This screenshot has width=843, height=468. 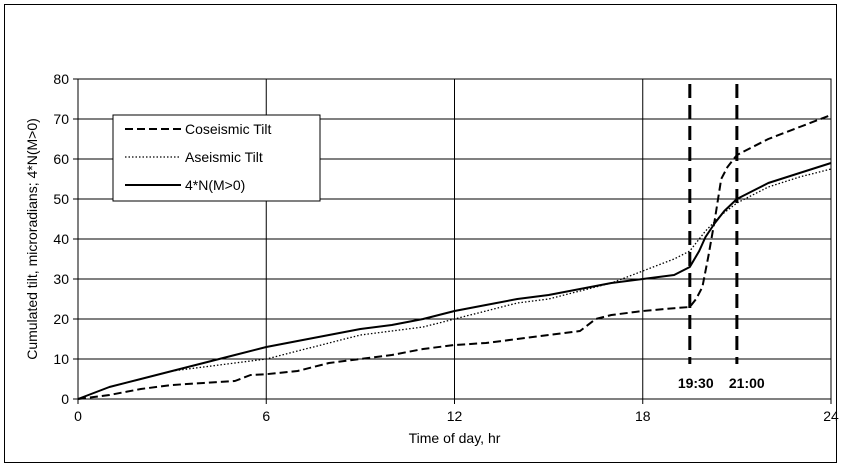 What do you see at coordinates (61, 199) in the screenshot?
I see `y-tick-label: 50` at bounding box center [61, 199].